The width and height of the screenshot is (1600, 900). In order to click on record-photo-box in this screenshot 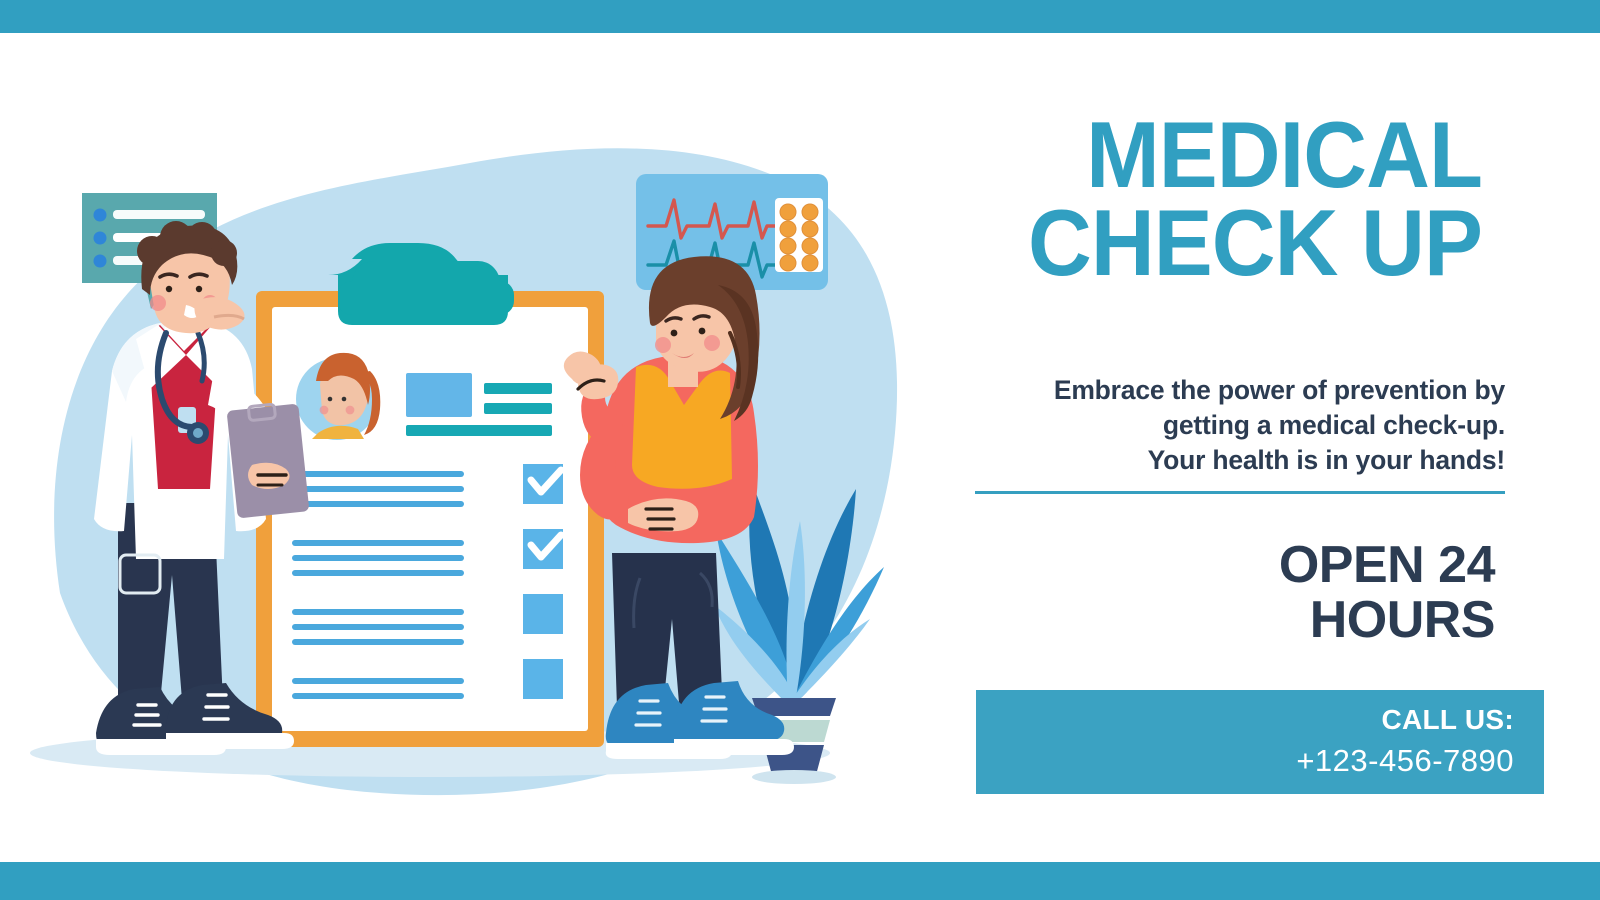, I will do `click(439, 395)`.